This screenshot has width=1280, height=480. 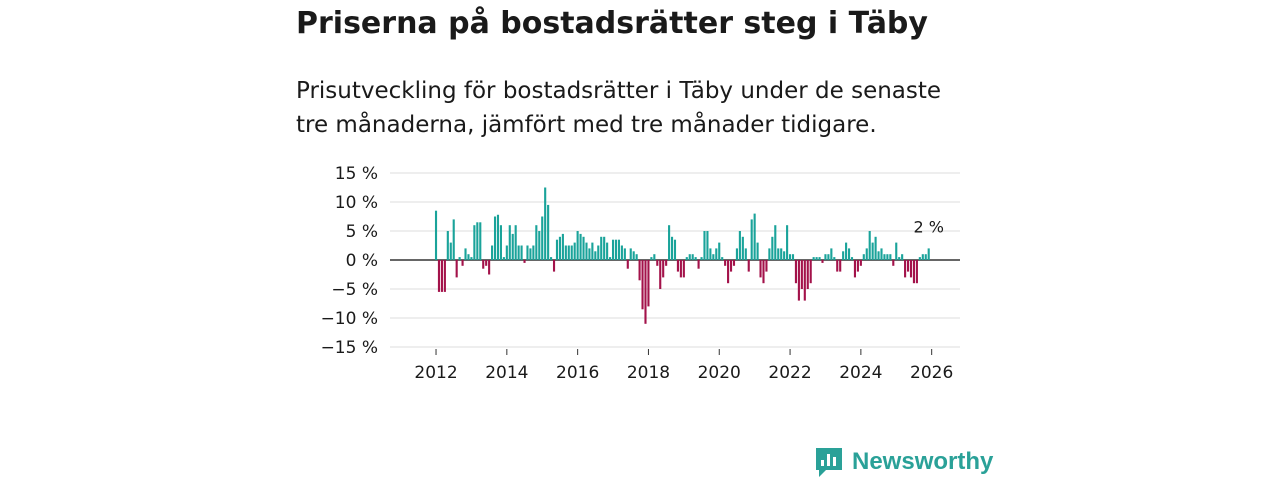 I want to click on x-tick-label: 2024, so click(x=860, y=373).